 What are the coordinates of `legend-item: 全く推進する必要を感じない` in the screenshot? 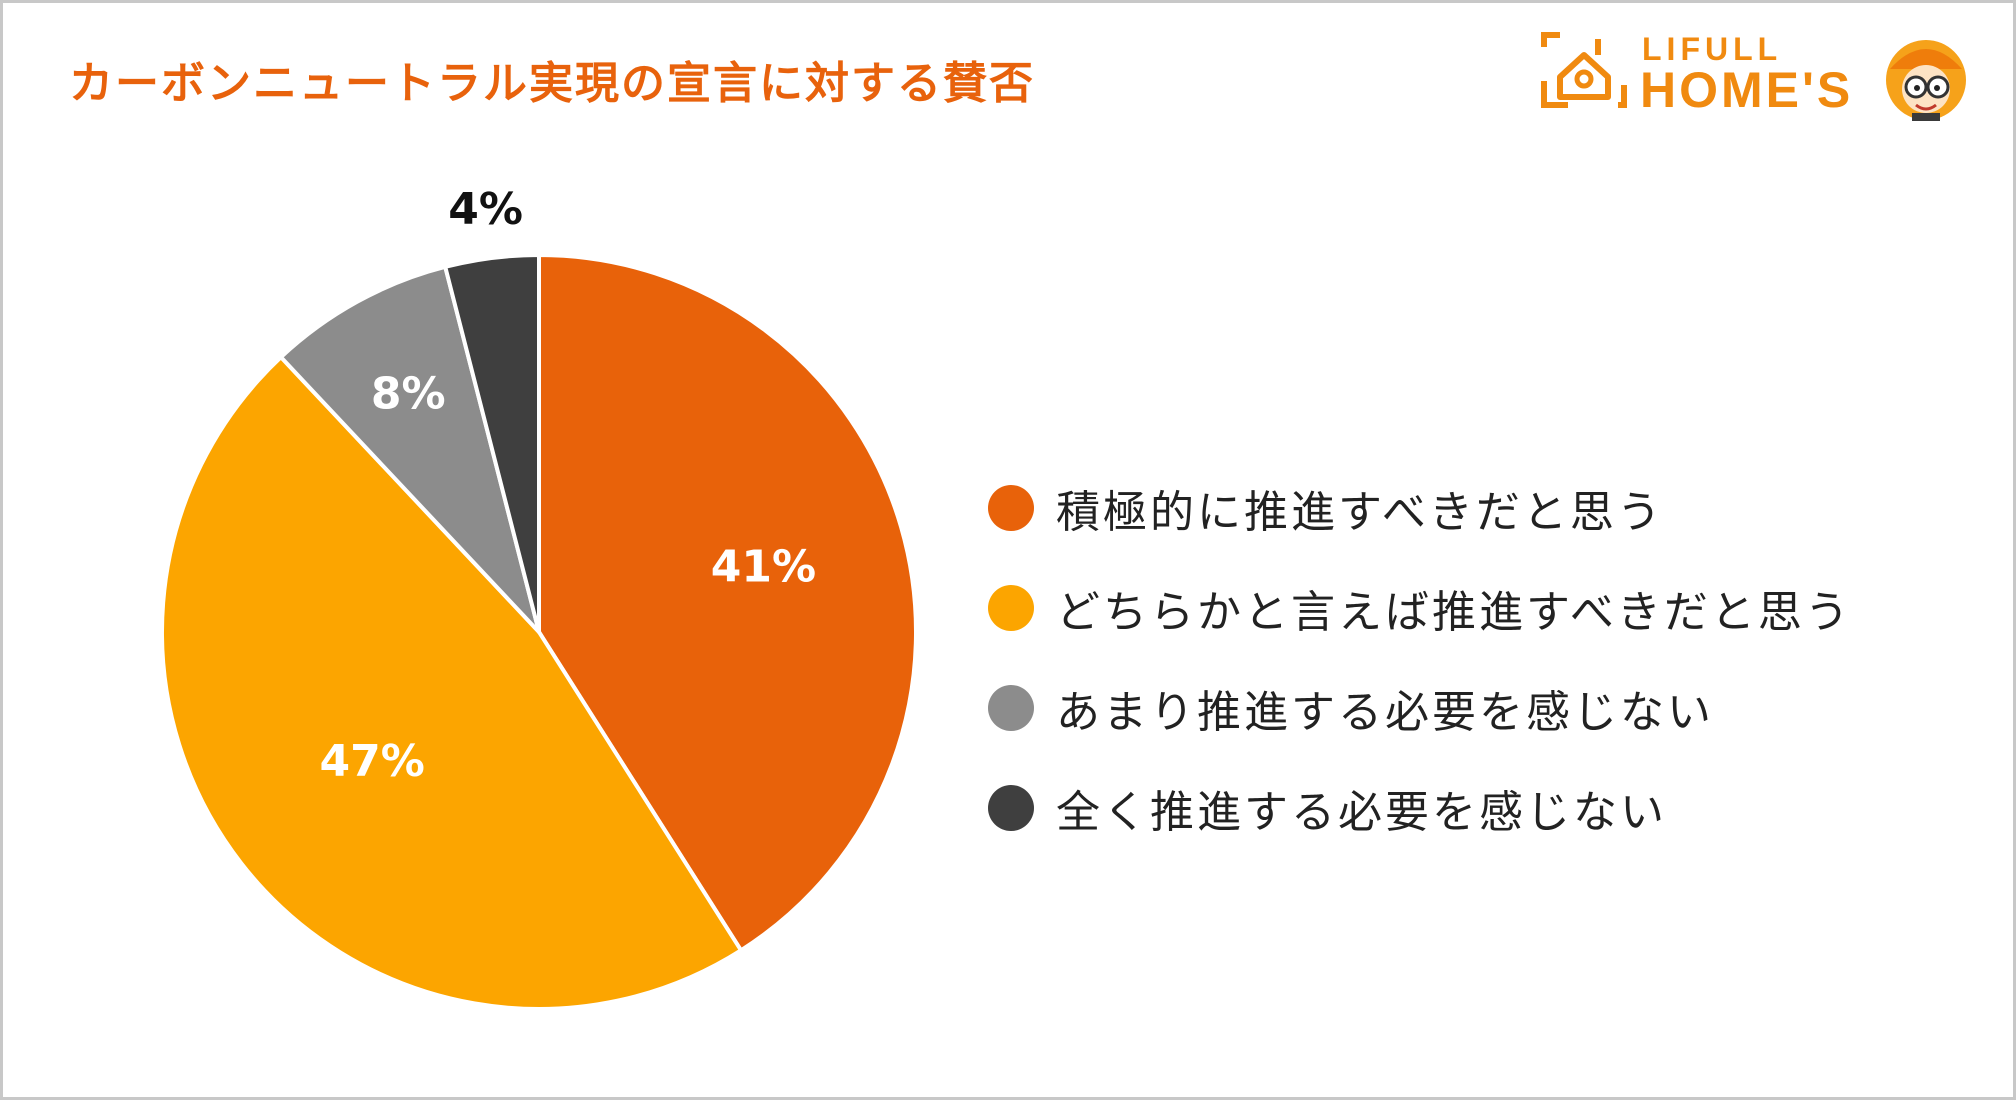 It's located at (1420, 808).